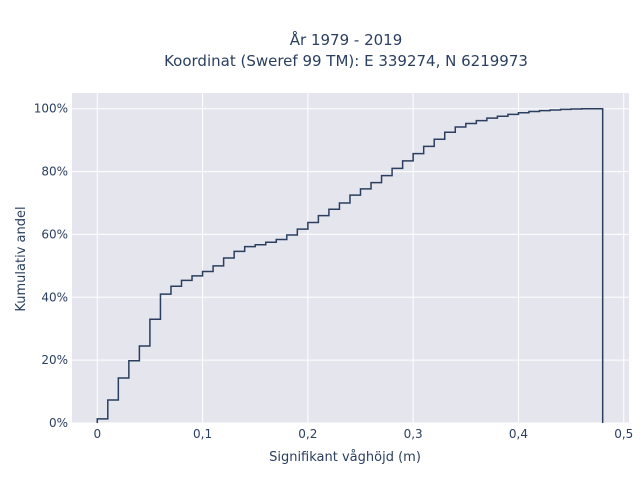  Describe the element at coordinates (54, 360) in the screenshot. I see `y-tick-label: 20%` at that location.